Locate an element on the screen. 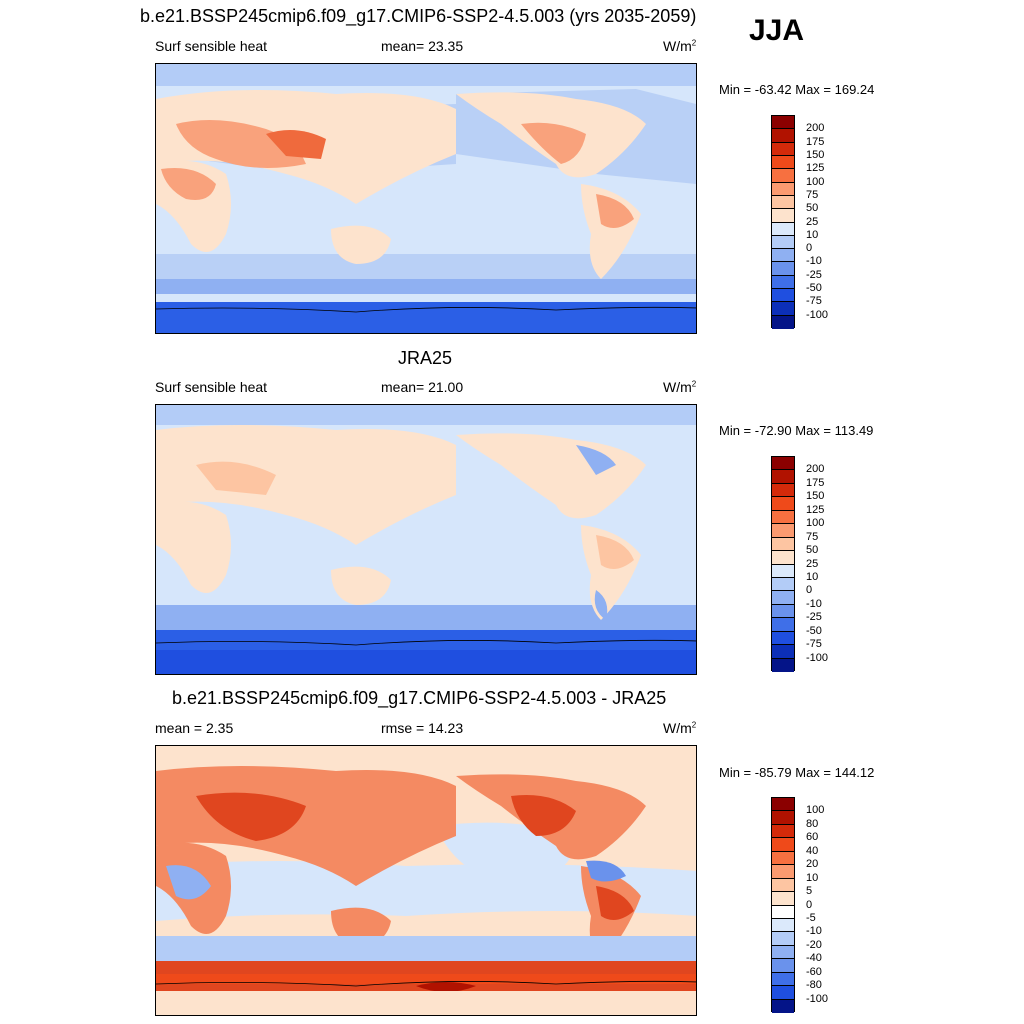 The width and height of the screenshot is (1024, 1024). panel3-rmse-label: rmse = 14.23 is located at coordinates (422, 728).